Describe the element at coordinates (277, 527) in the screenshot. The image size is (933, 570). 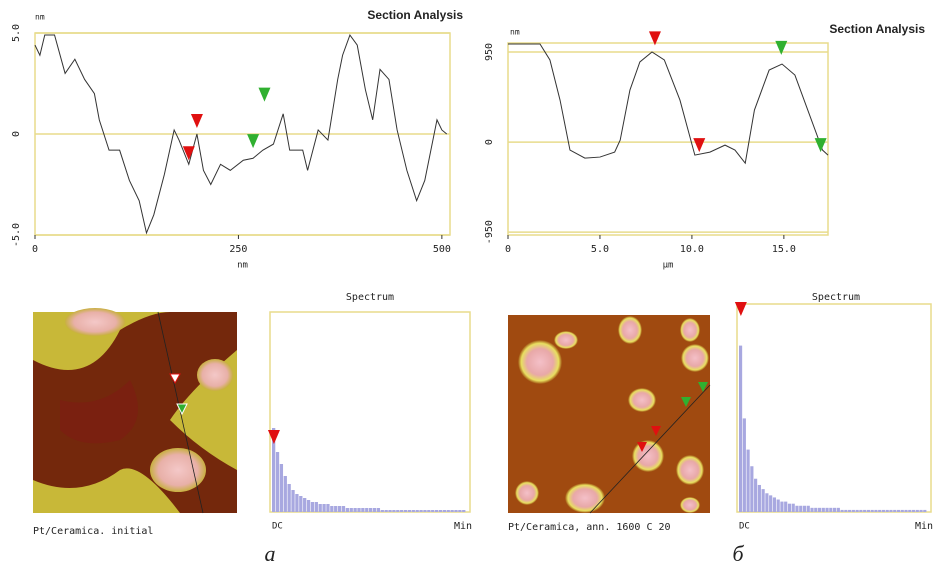
I see `x-label-left: DC` at that location.